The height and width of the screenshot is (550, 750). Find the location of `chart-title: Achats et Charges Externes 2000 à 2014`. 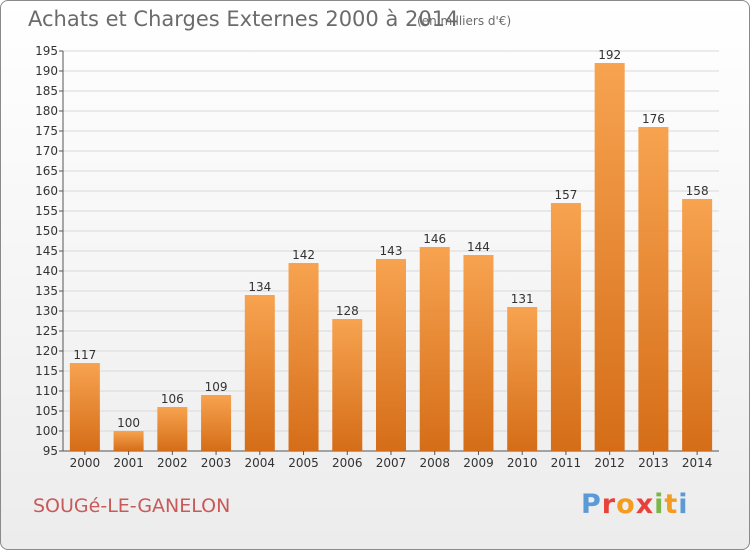

chart-title: Achats et Charges Externes 2000 à 2014 is located at coordinates (243, 19).